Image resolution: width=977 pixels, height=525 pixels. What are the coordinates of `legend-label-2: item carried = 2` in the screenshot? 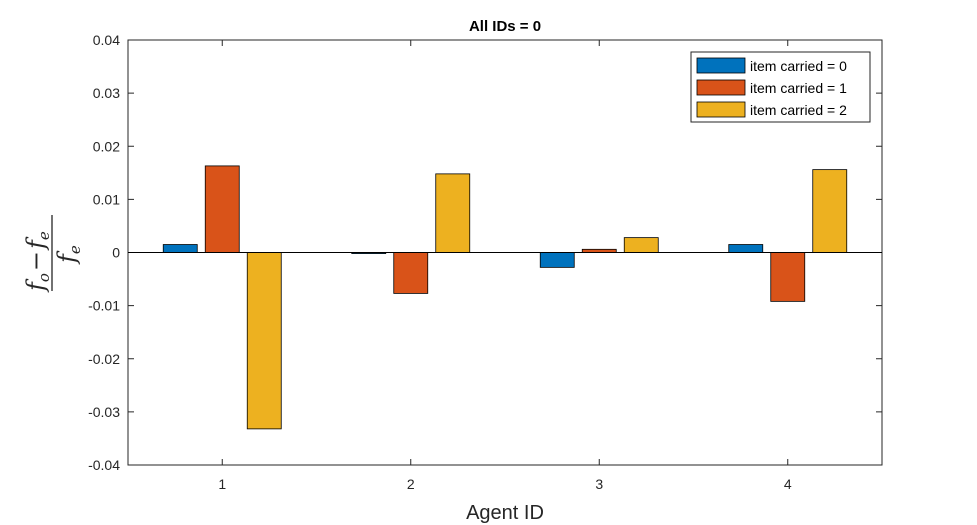 It's located at (798, 110).